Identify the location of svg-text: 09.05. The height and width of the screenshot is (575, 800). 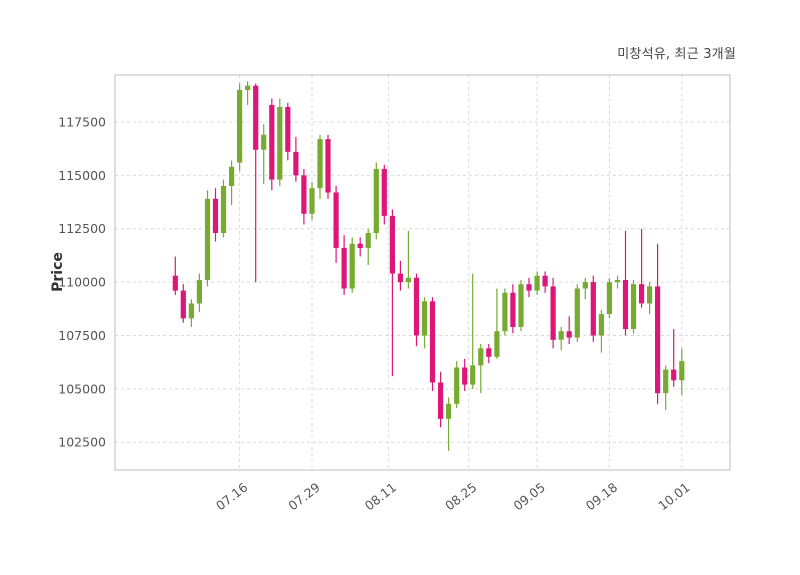
(529, 497).